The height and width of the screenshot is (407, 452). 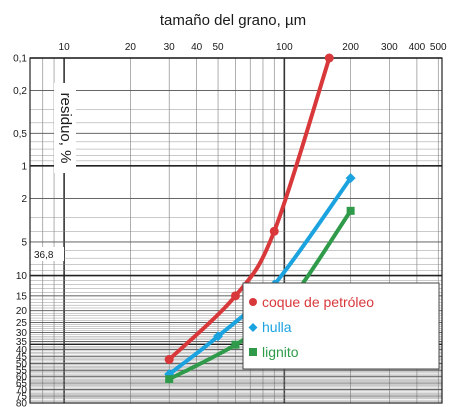 I want to click on x-tick-label: 200, so click(x=350, y=47).